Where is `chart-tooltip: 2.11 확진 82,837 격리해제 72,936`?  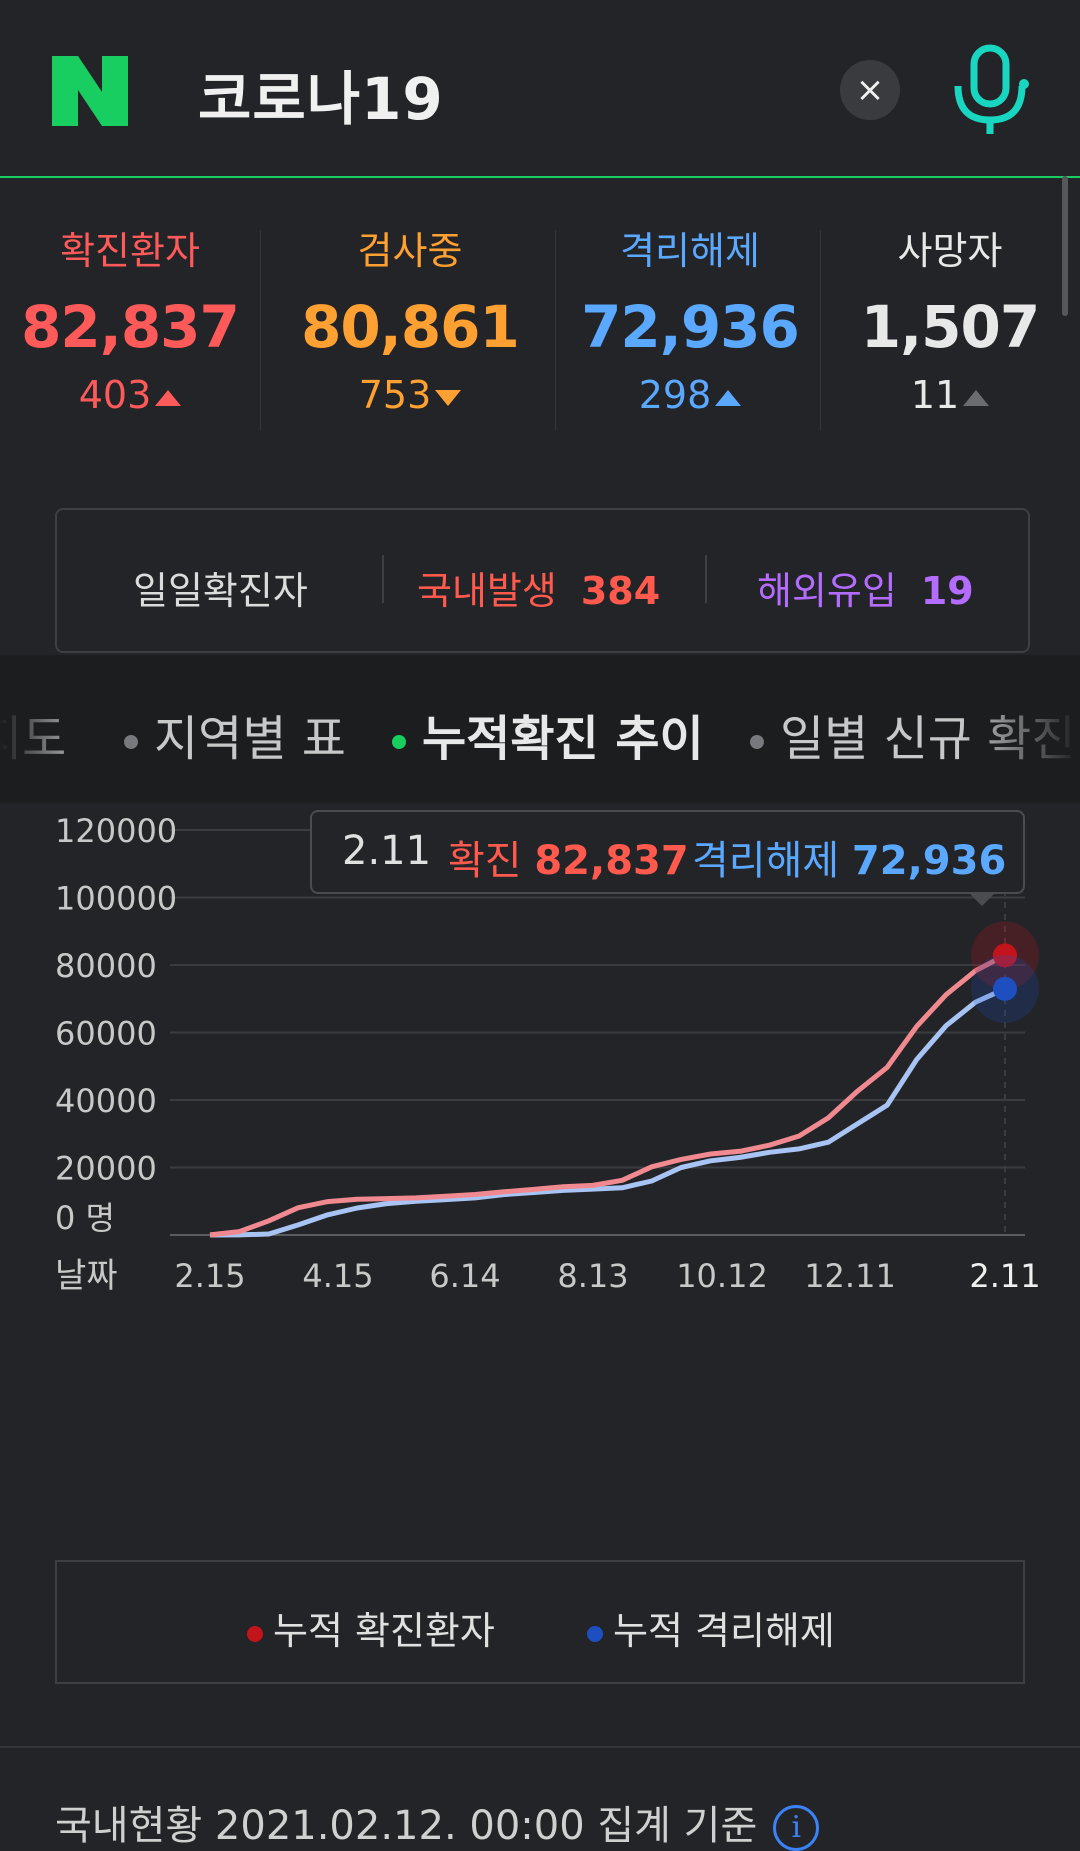 chart-tooltip: 2.11 확진 82,837 격리해제 72,936 is located at coordinates (667, 852).